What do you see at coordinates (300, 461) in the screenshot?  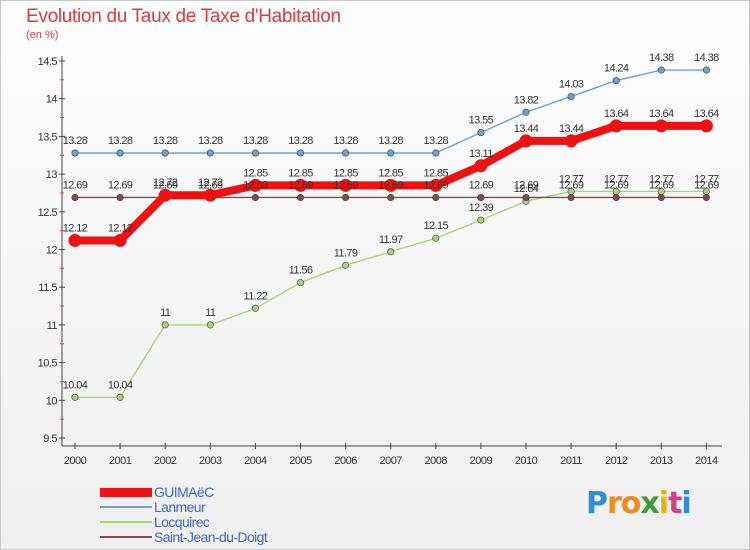 I see `x-tick-label: 2005` at bounding box center [300, 461].